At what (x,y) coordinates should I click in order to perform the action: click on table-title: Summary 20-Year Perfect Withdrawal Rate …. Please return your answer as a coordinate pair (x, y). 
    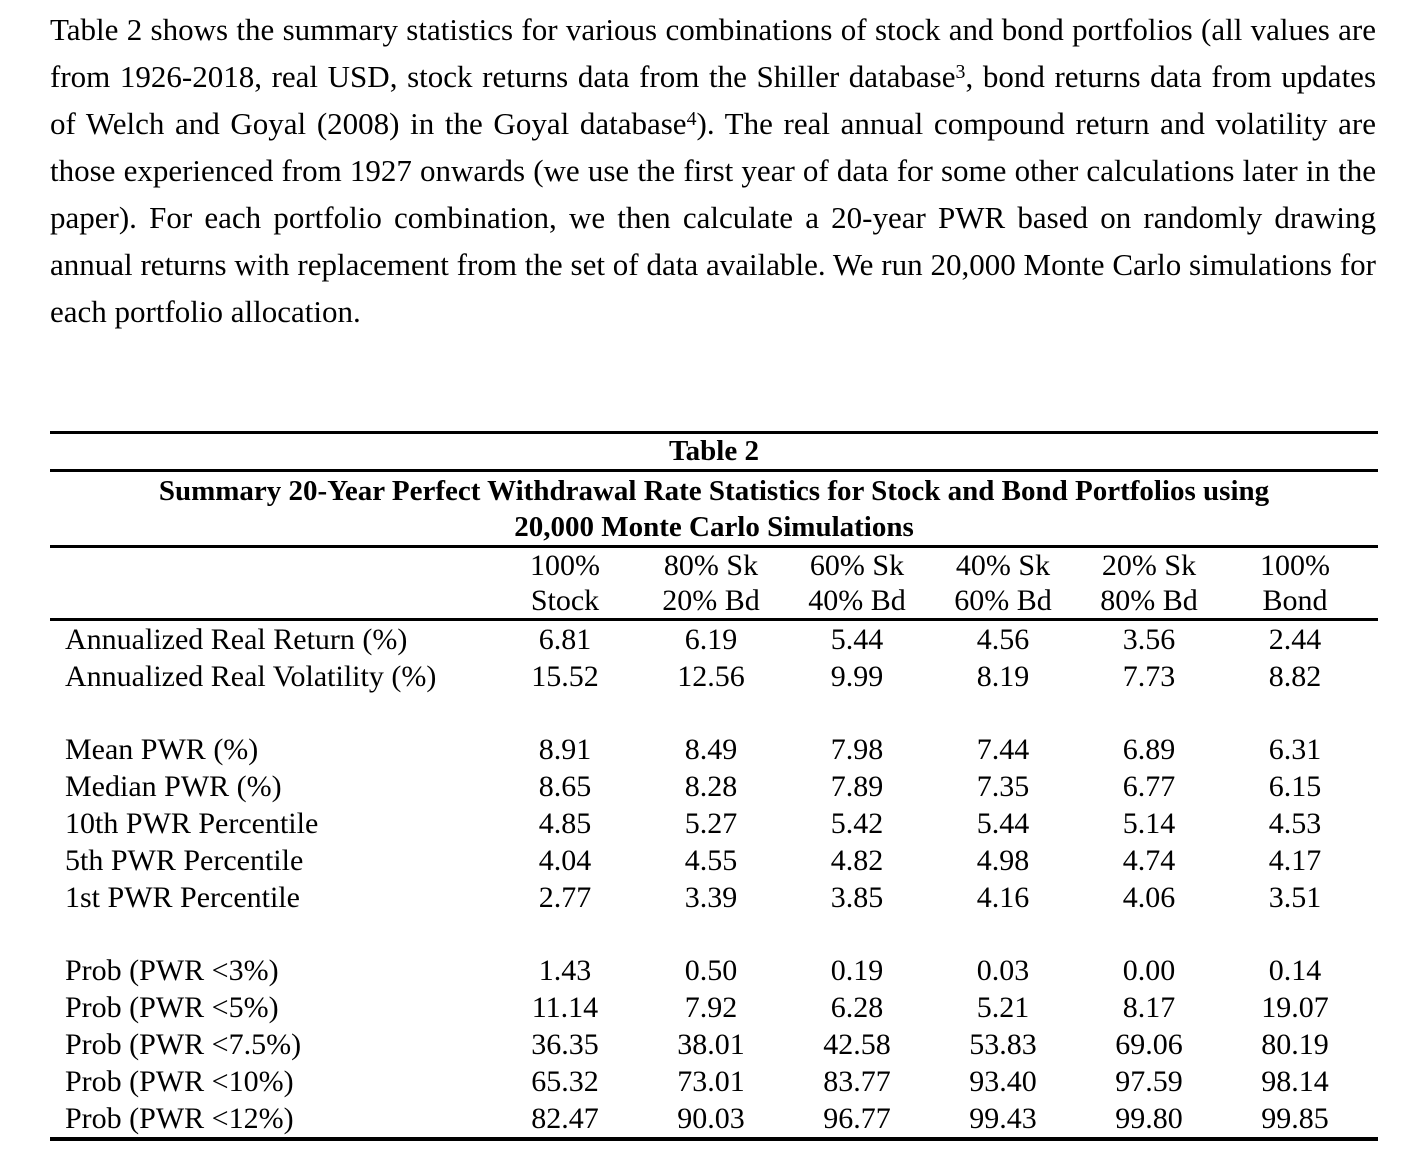
    Looking at the image, I should click on (714, 508).